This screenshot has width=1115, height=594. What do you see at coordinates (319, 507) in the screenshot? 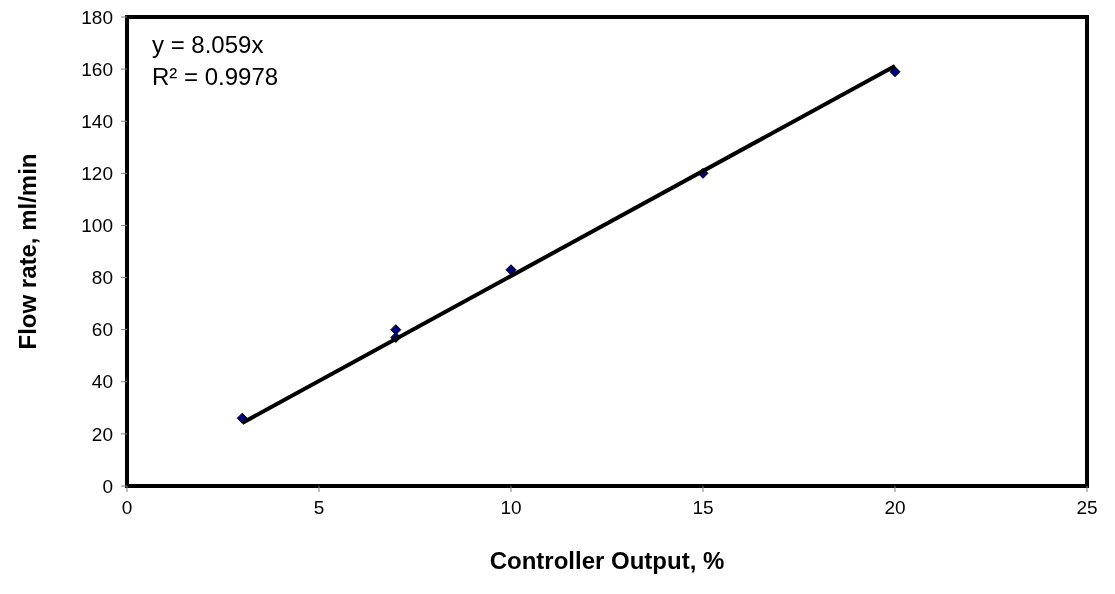
I see `x-tick-label: 5` at bounding box center [319, 507].